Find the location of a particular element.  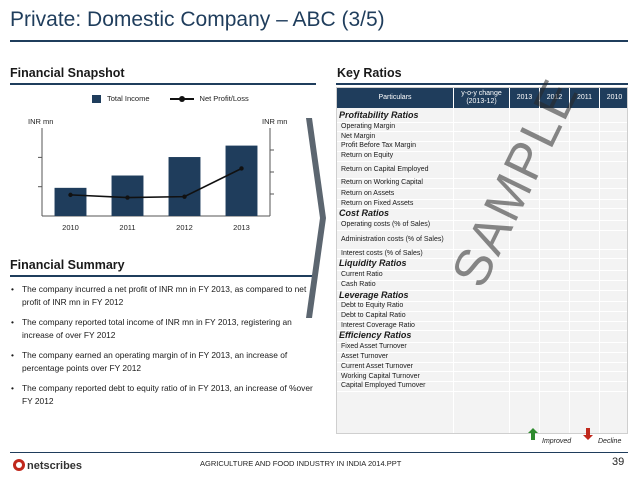

ratio-row: Debt to Equity Ratio is located at coordinates (482, 306).